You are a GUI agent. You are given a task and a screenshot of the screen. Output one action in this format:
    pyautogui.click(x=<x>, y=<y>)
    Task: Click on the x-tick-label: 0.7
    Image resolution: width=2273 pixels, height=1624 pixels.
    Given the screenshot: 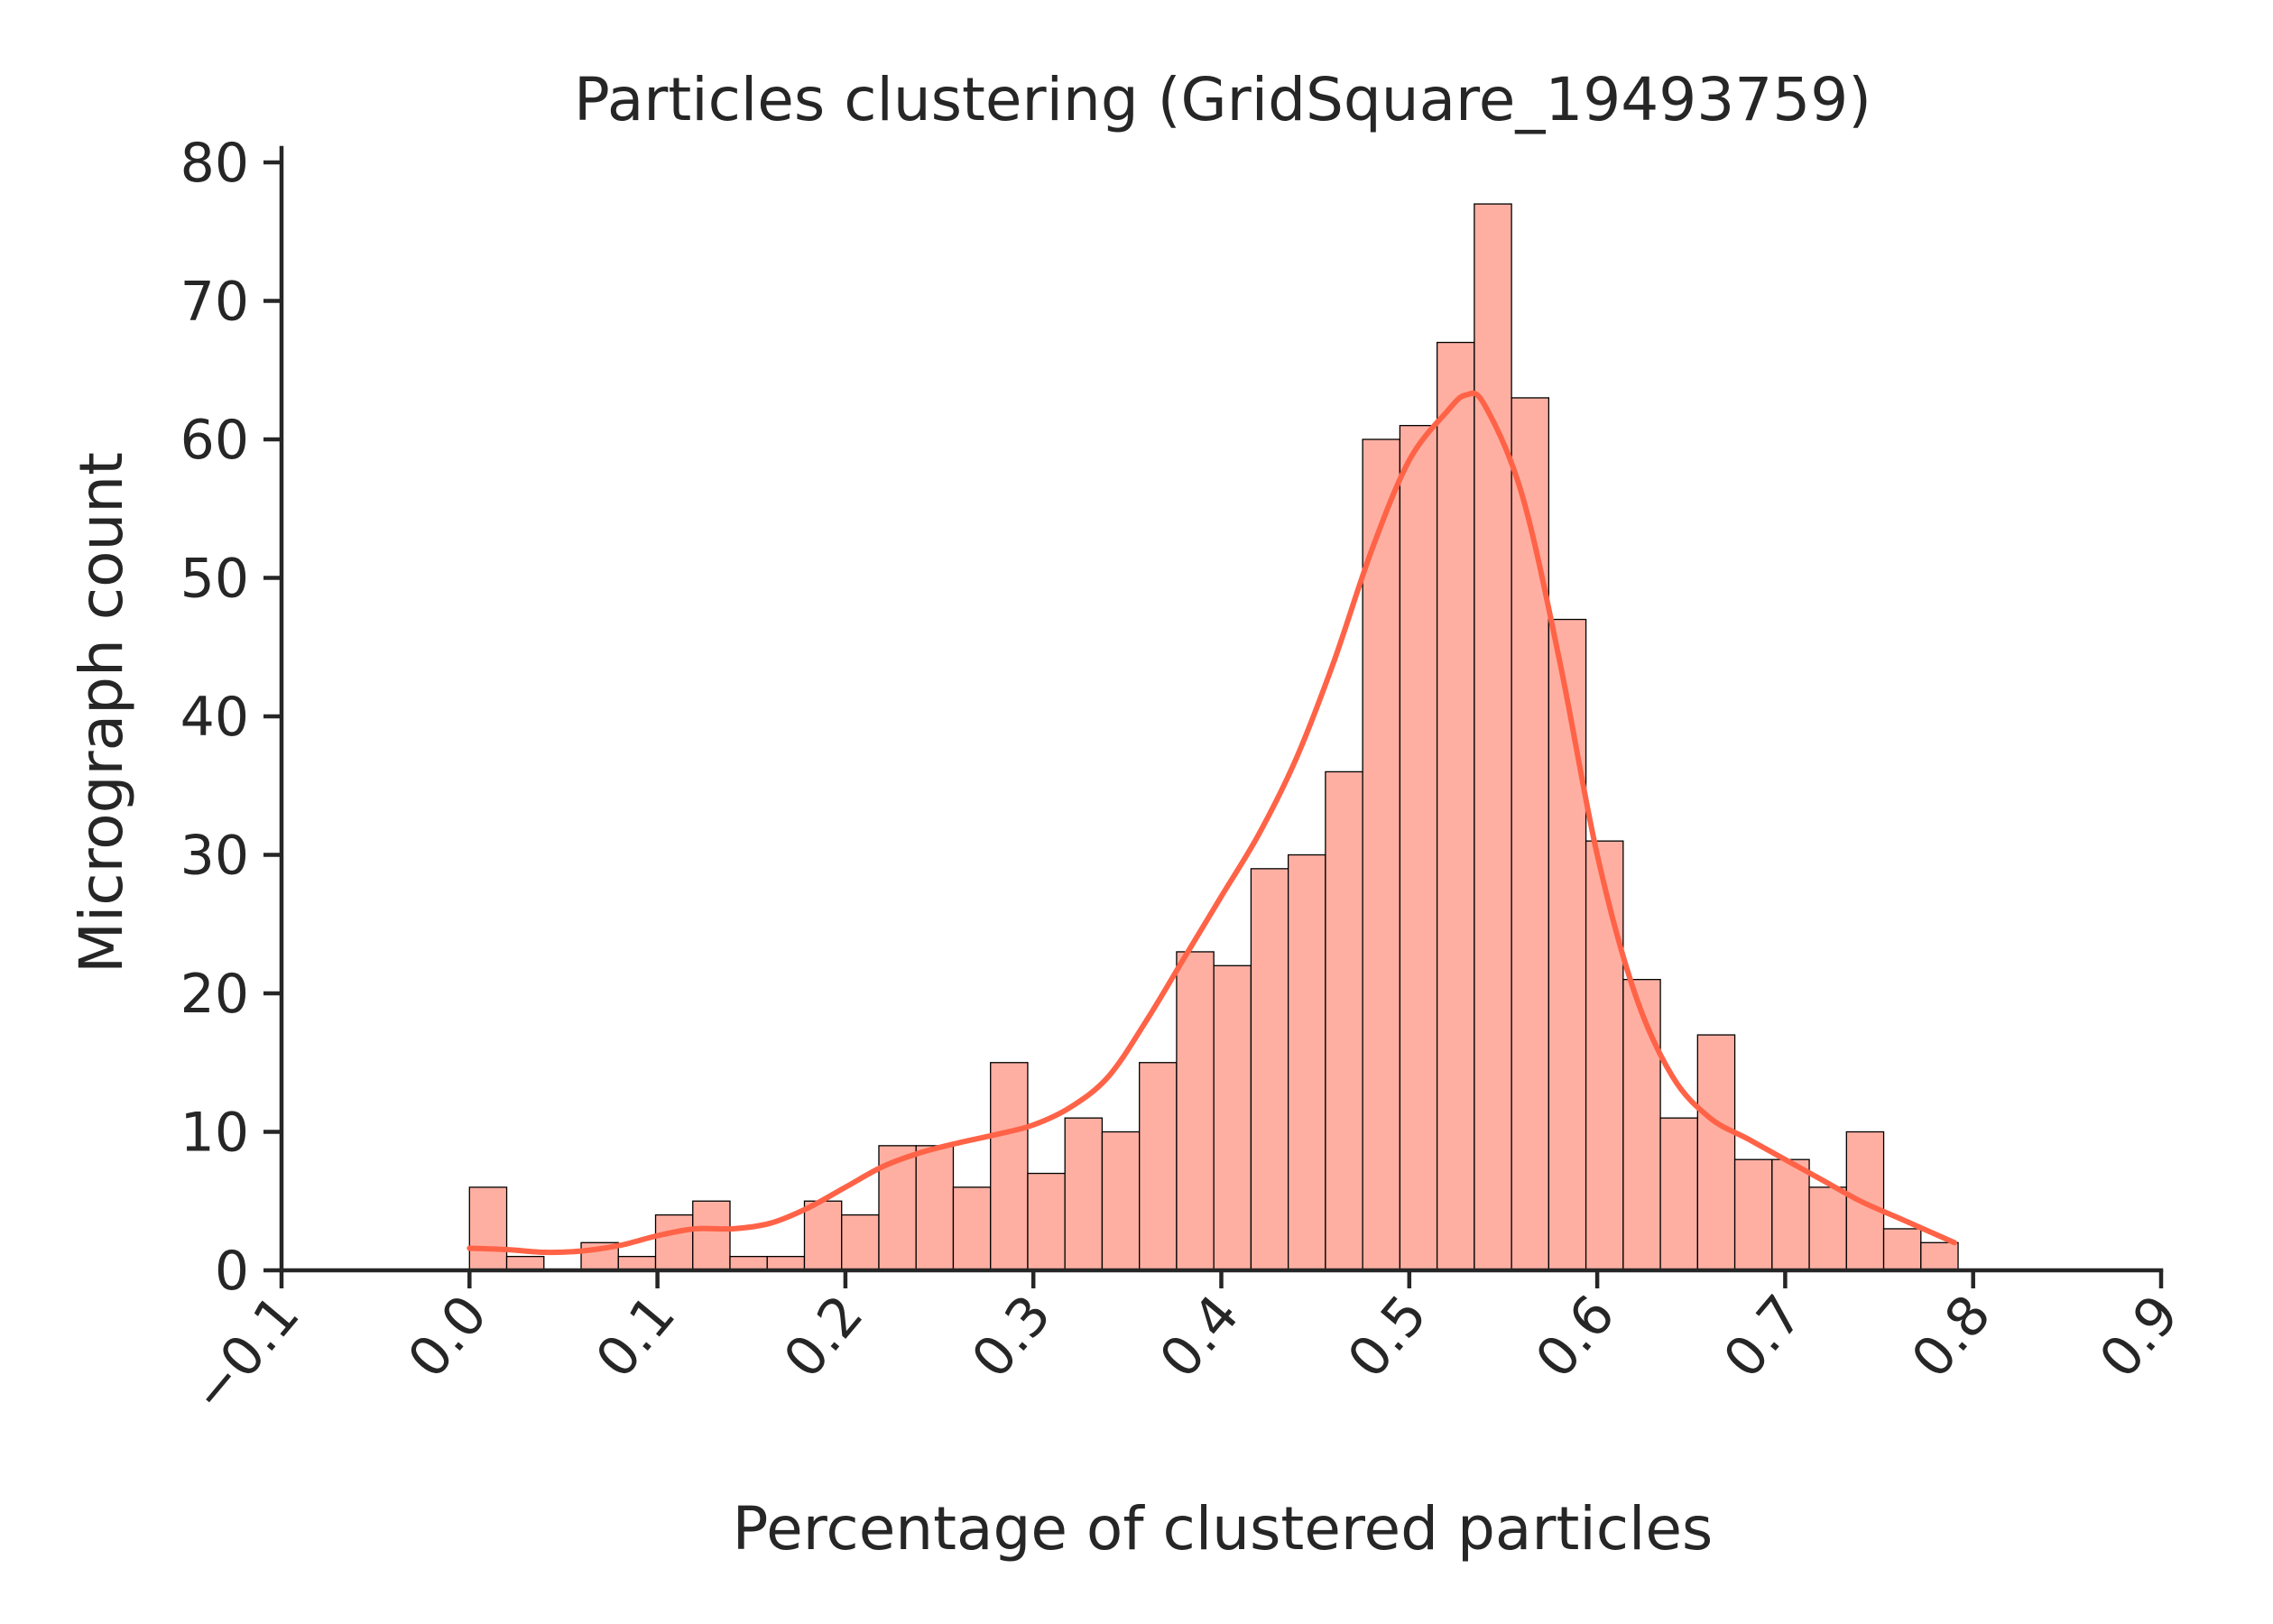 What is the action you would take?
    pyautogui.click(x=1764, y=1337)
    